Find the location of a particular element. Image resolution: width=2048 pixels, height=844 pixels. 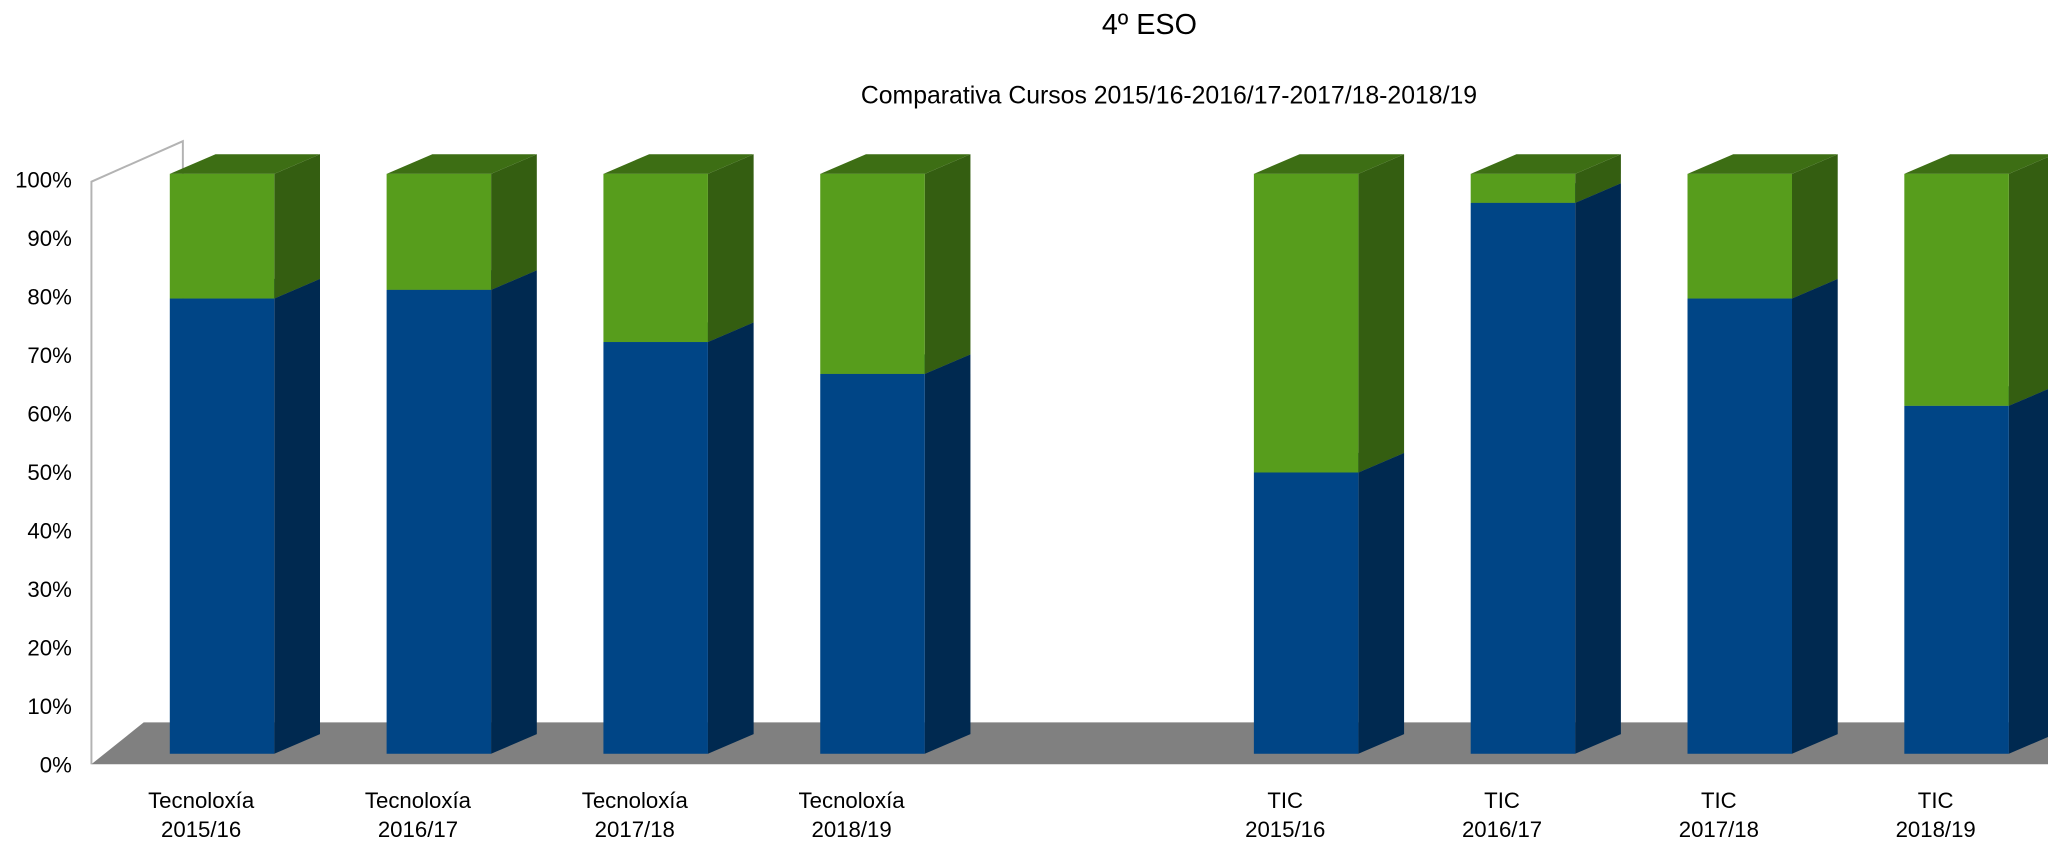

x-tick-label: TIC 2016/17 is located at coordinates (1502, 815).